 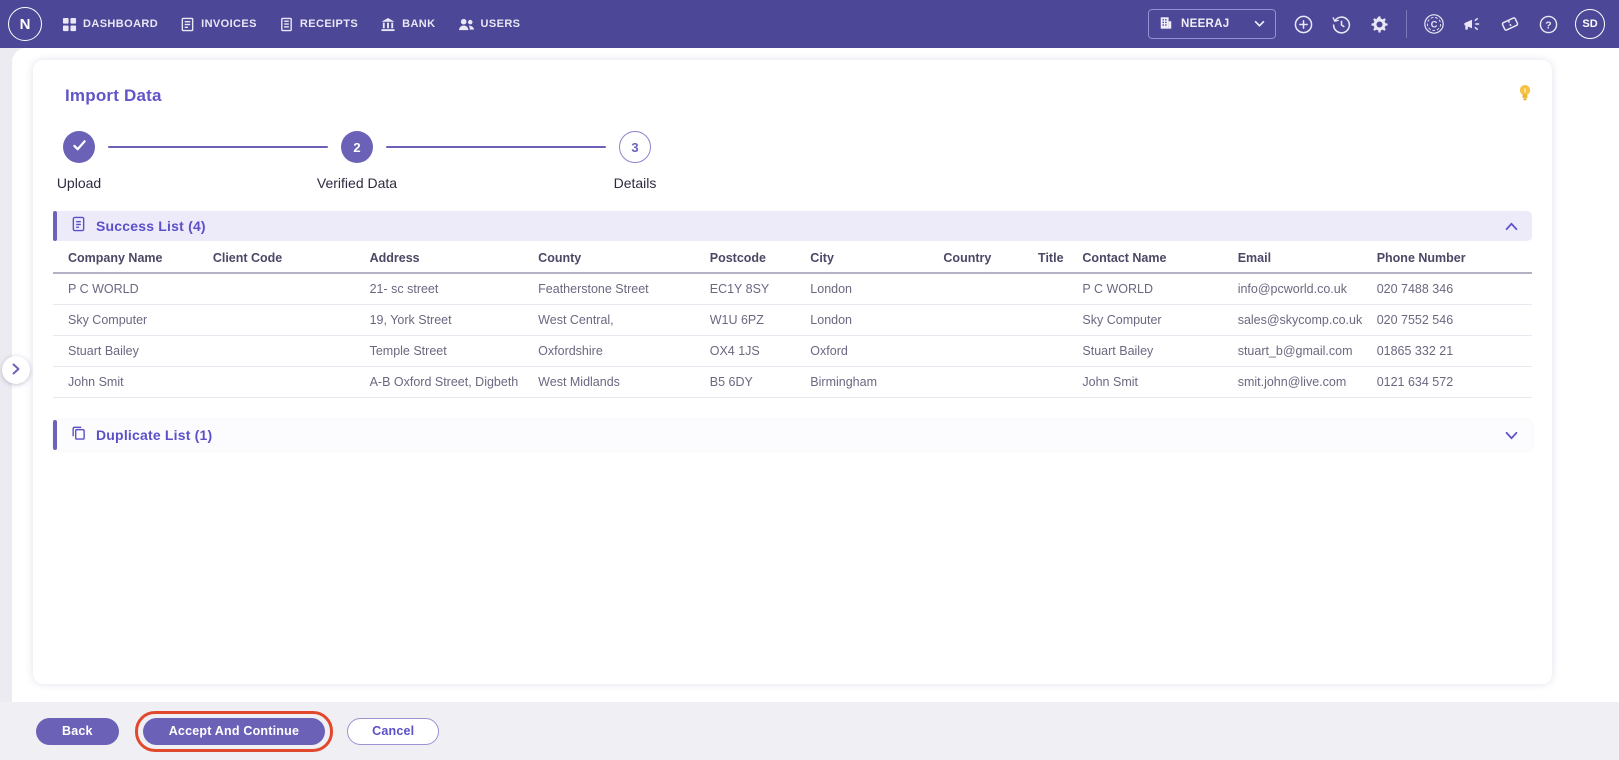 I want to click on history-icon, so click(x=1341, y=24).